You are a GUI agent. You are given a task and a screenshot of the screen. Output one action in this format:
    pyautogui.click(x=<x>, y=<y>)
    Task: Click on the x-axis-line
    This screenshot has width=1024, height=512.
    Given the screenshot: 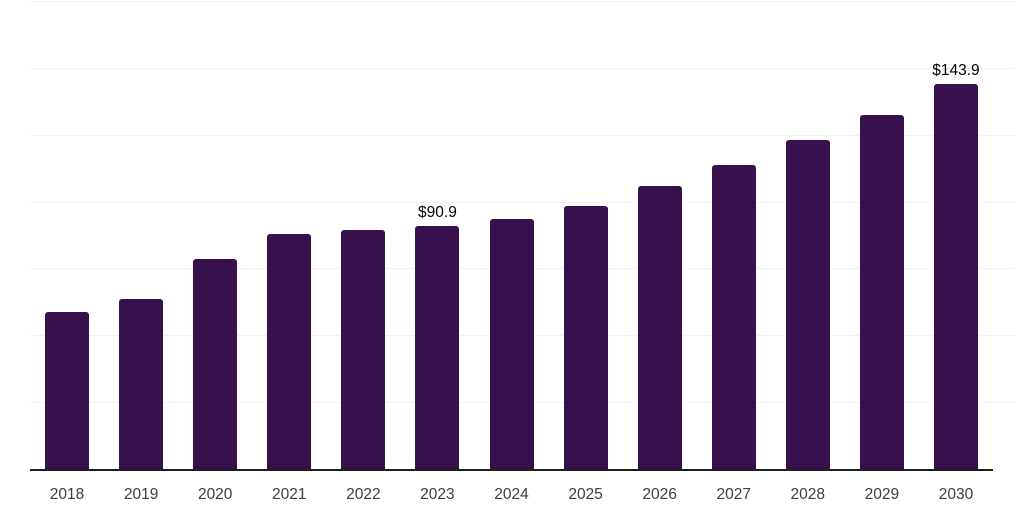 What is the action you would take?
    pyautogui.click(x=511, y=470)
    